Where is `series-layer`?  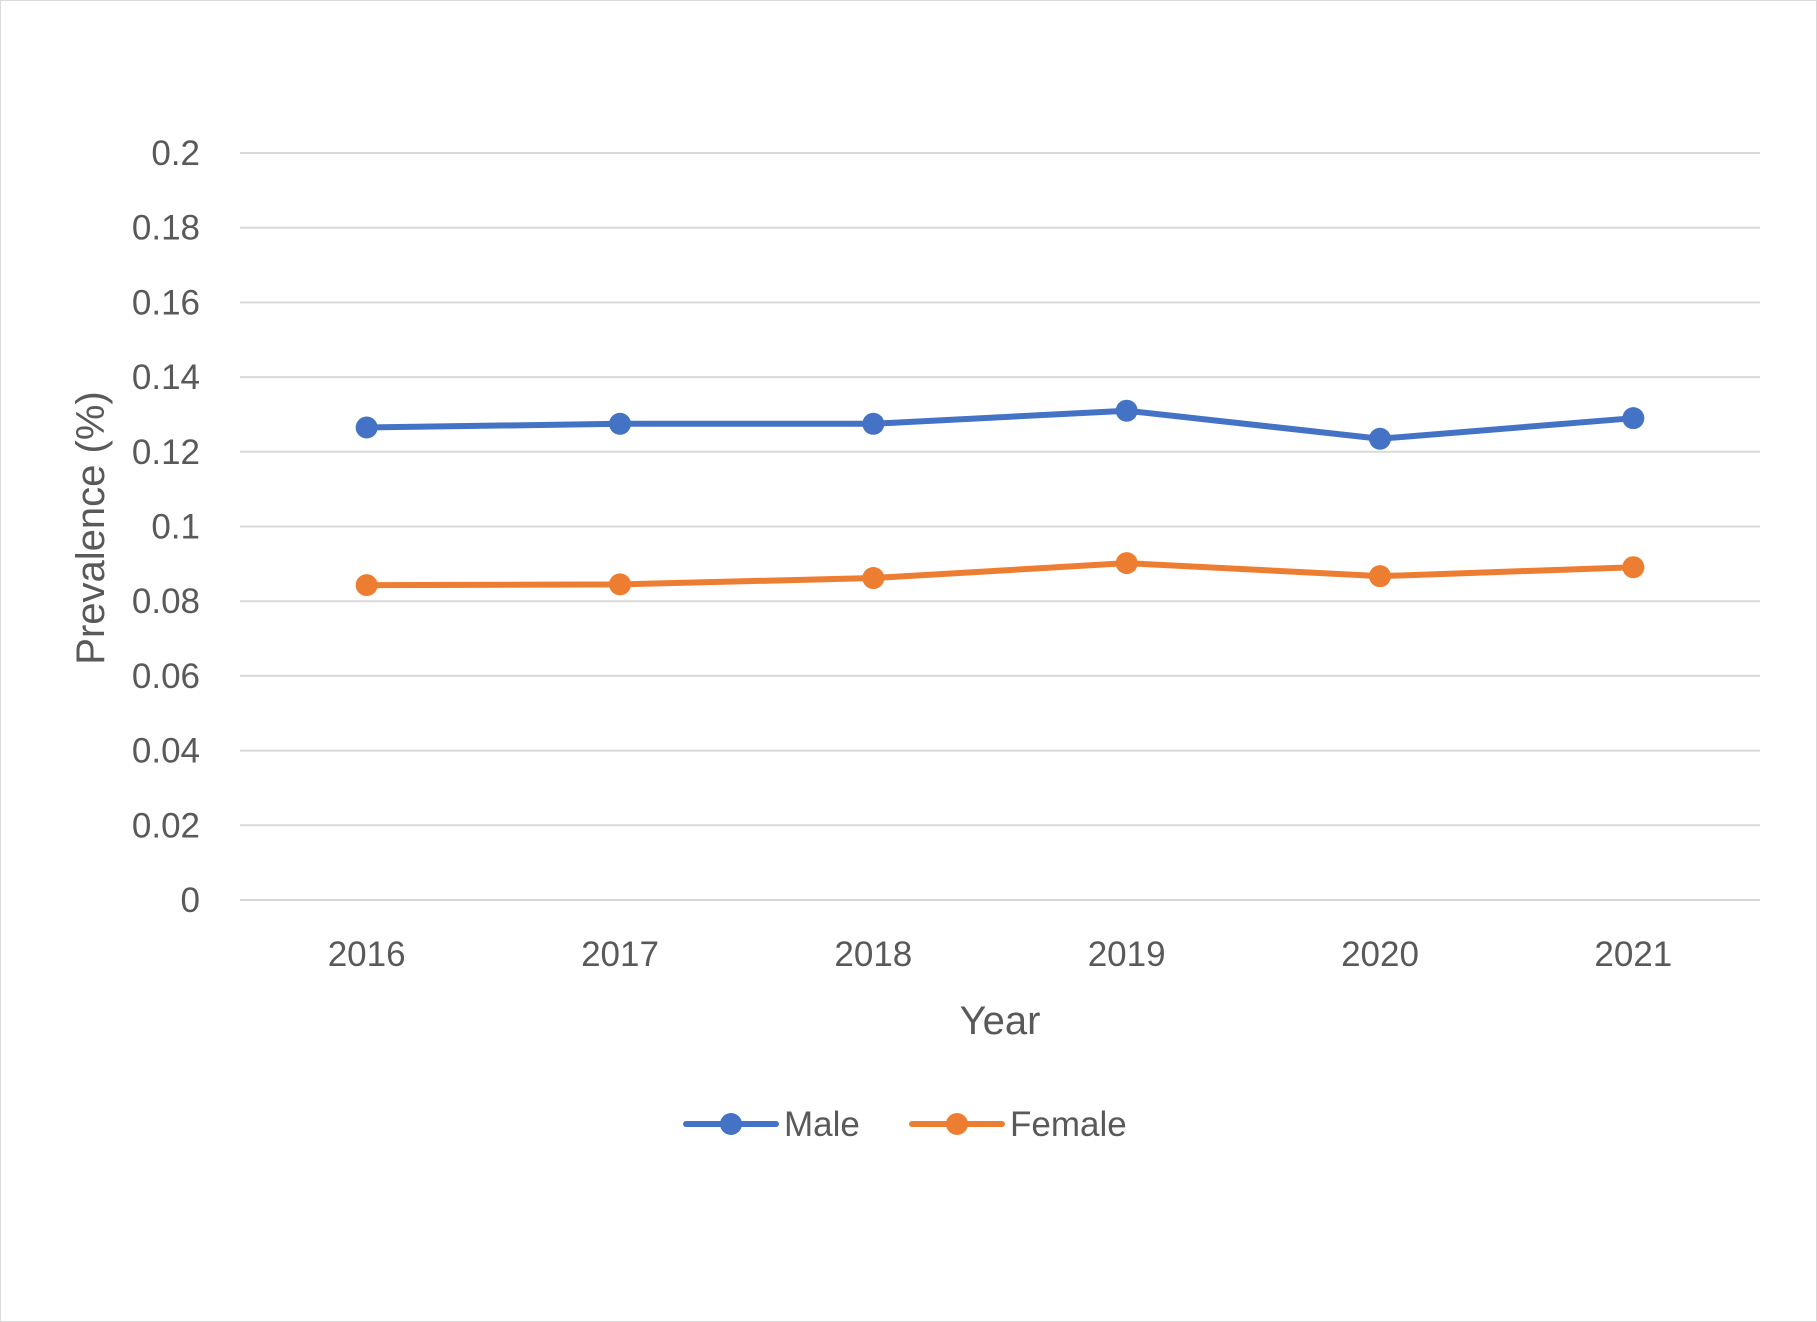
series-layer is located at coordinates (1000, 498).